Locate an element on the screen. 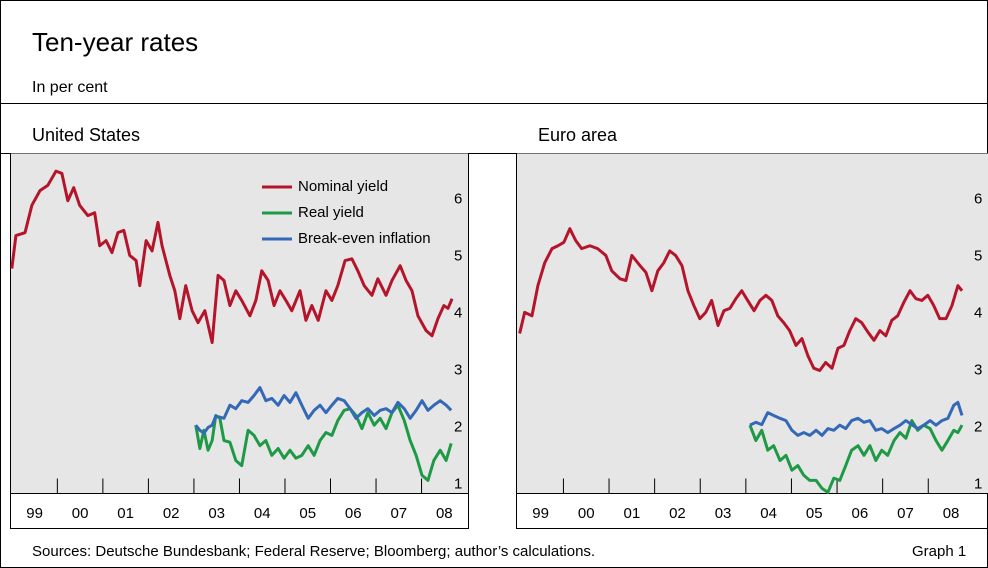 This screenshot has height=568, width=988. panel-title: United States is located at coordinates (86, 135).